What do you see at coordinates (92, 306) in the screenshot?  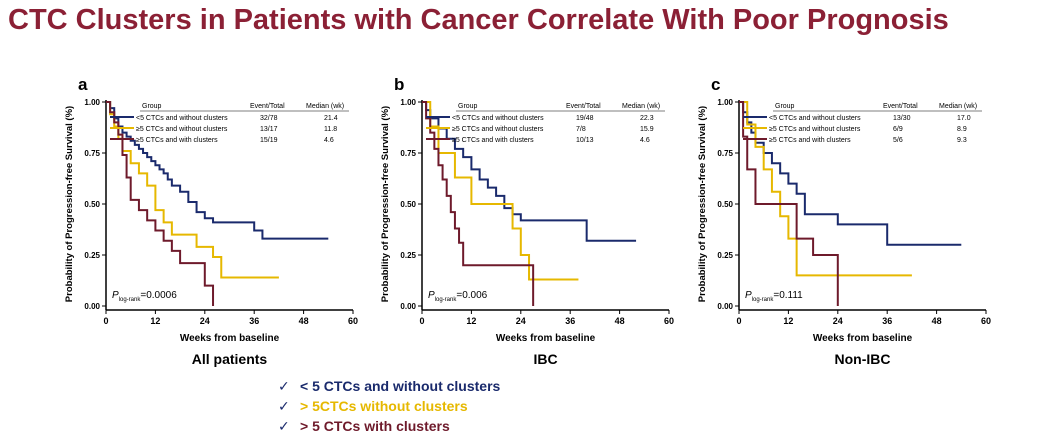 I see `y-tick-label: 0.00` at bounding box center [92, 306].